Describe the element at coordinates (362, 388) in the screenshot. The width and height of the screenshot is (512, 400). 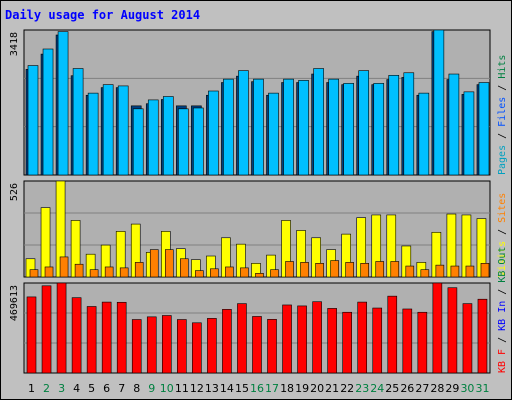
I see `x-tick-label: 23` at that location.